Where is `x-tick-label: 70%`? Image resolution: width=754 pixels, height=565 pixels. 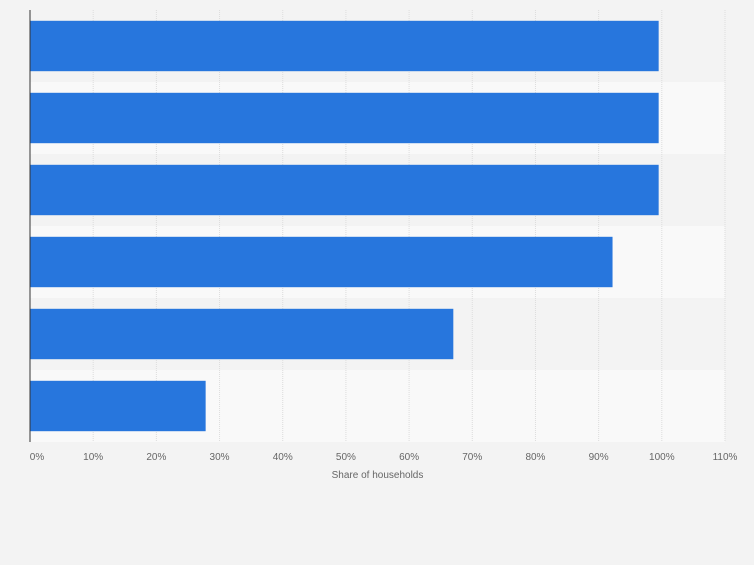
x-tick-label: 70% is located at coordinates (472, 457).